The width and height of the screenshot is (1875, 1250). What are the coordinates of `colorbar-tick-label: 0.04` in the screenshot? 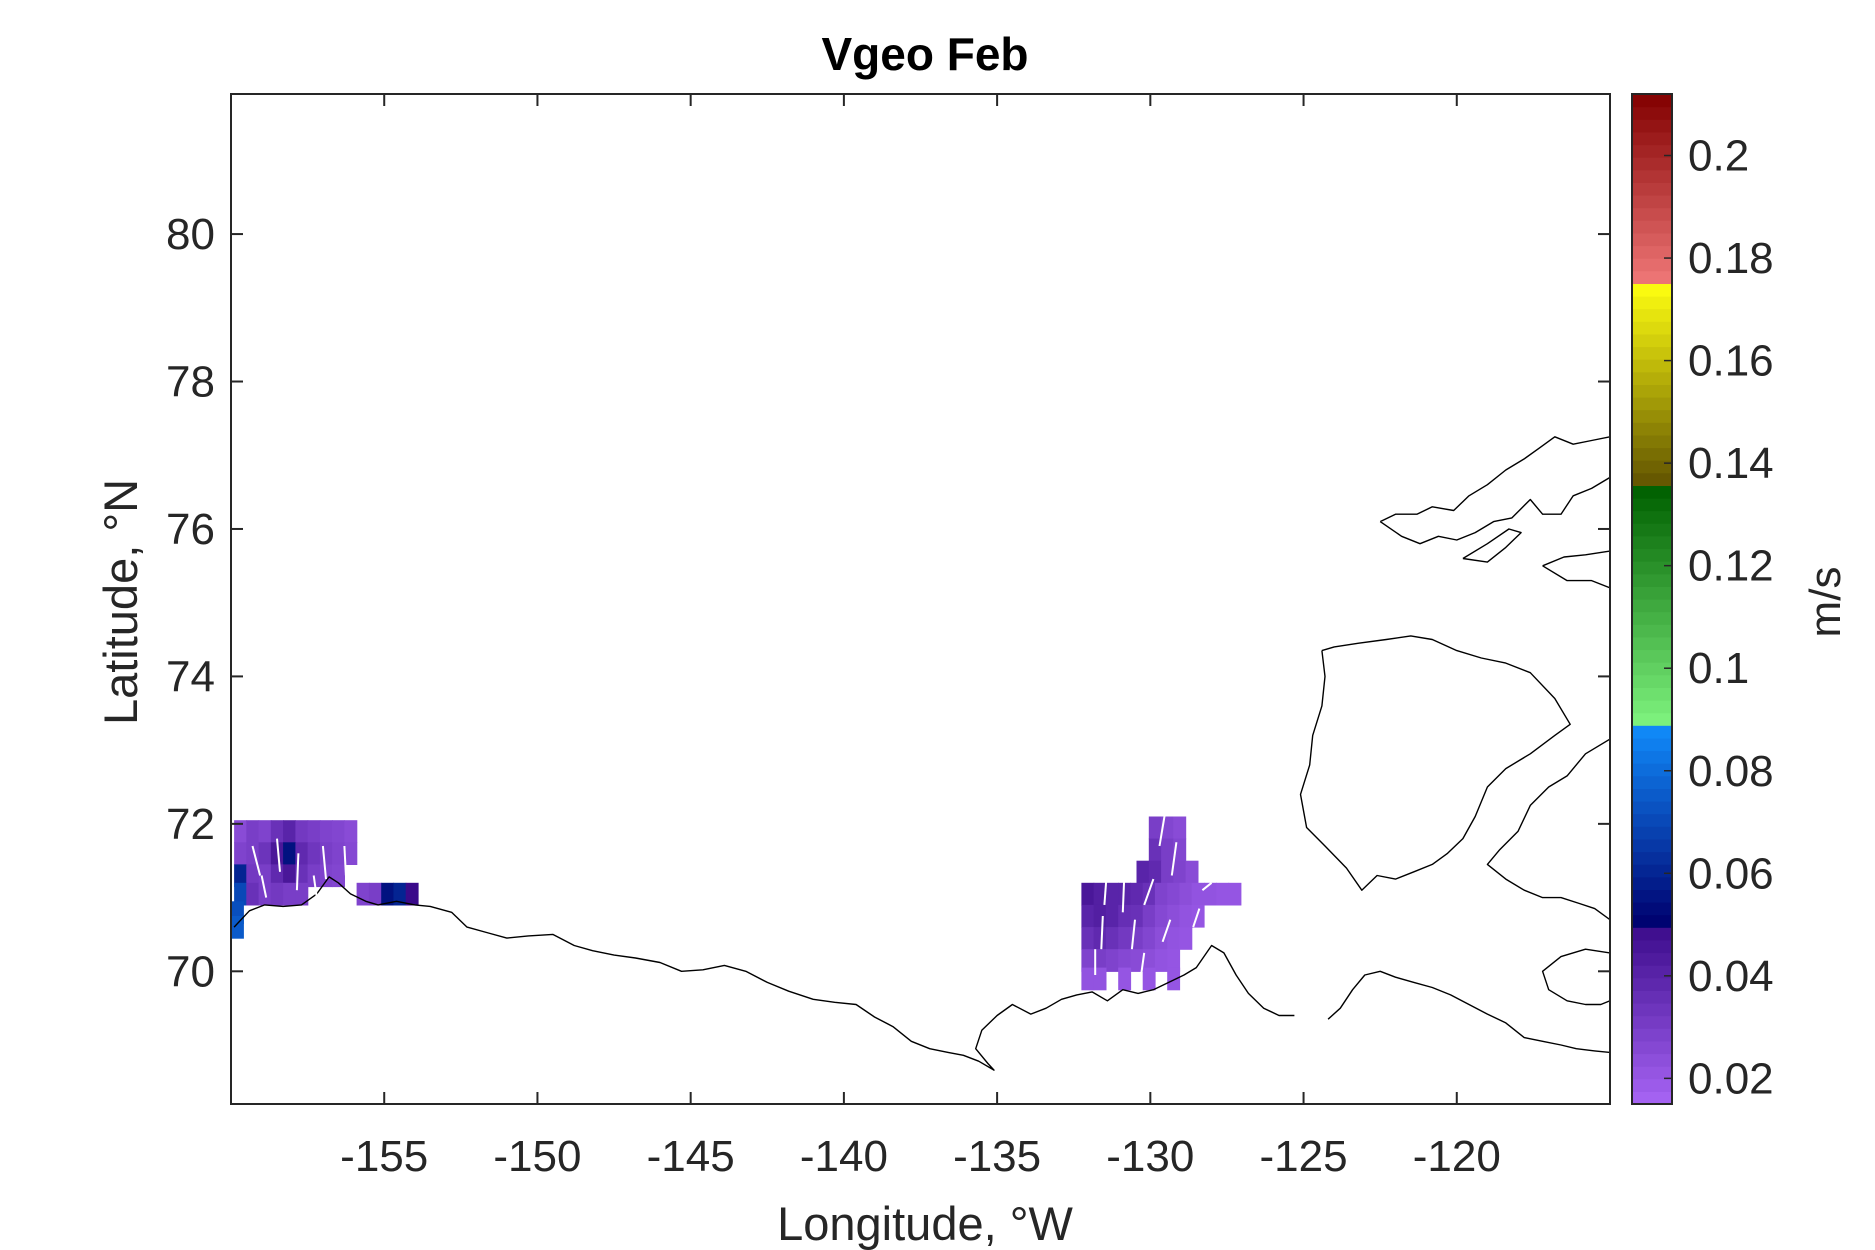 It's located at (1731, 976).